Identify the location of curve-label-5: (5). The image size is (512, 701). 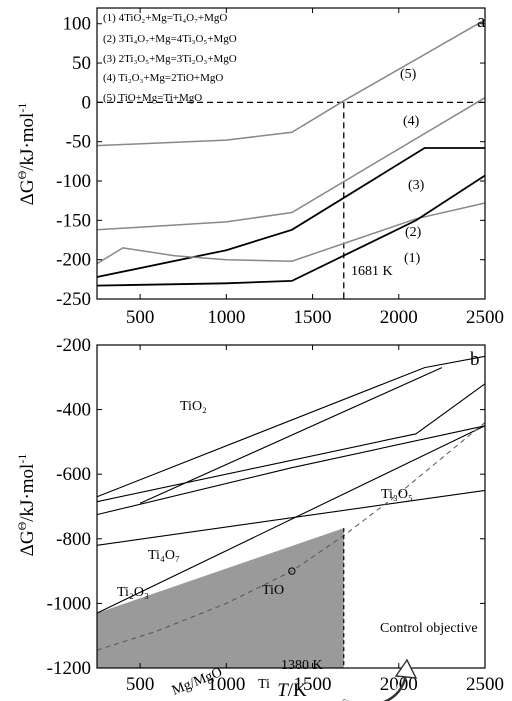
(408, 74).